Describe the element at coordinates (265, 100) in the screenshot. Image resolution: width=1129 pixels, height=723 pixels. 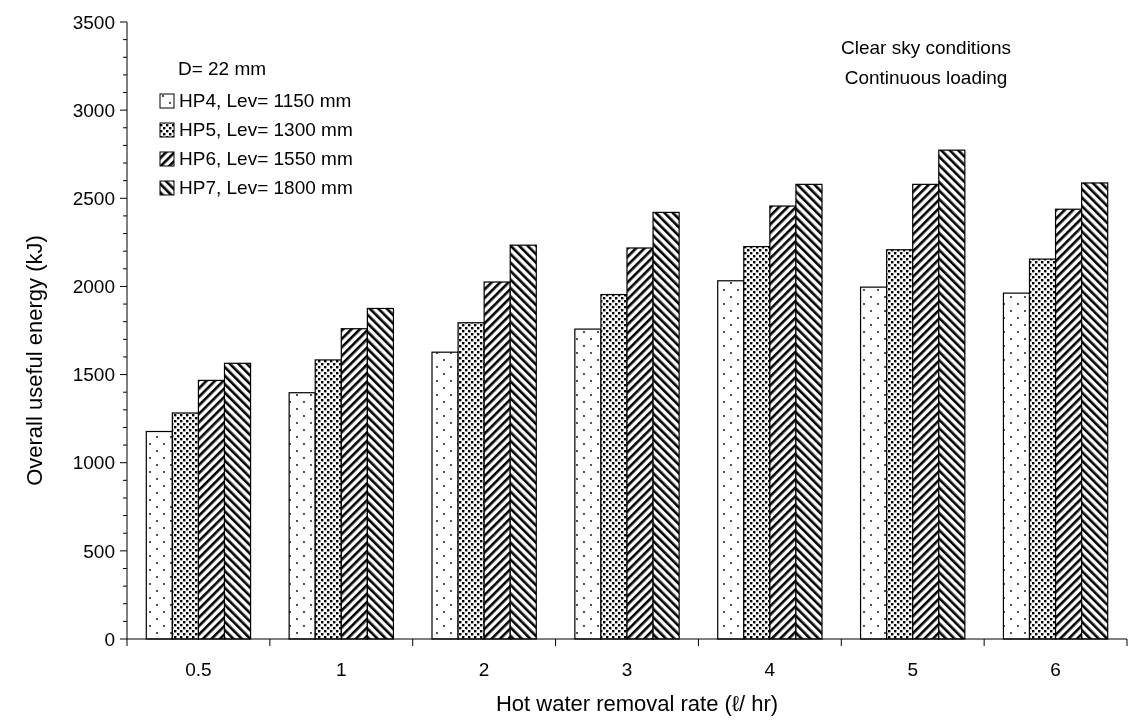
I see `legend-label: HP4, Lev= 1150 mm` at that location.